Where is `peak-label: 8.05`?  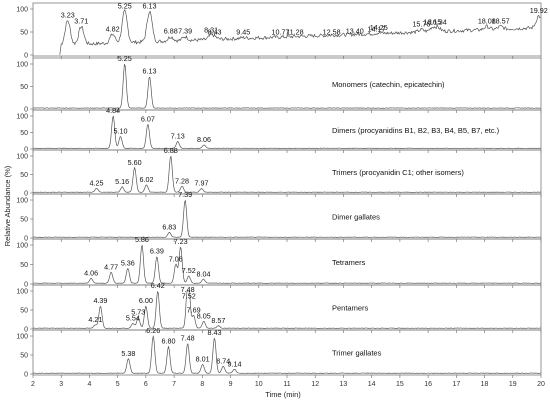
peak-label: 8.05 is located at coordinates (204, 315).